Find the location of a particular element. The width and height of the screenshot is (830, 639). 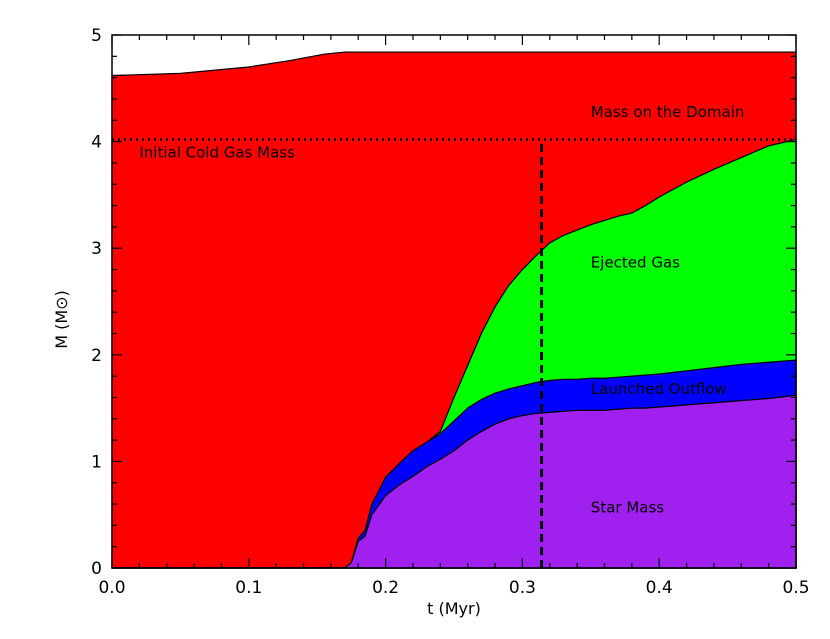

y-tick-label: 4 is located at coordinates (96, 143).